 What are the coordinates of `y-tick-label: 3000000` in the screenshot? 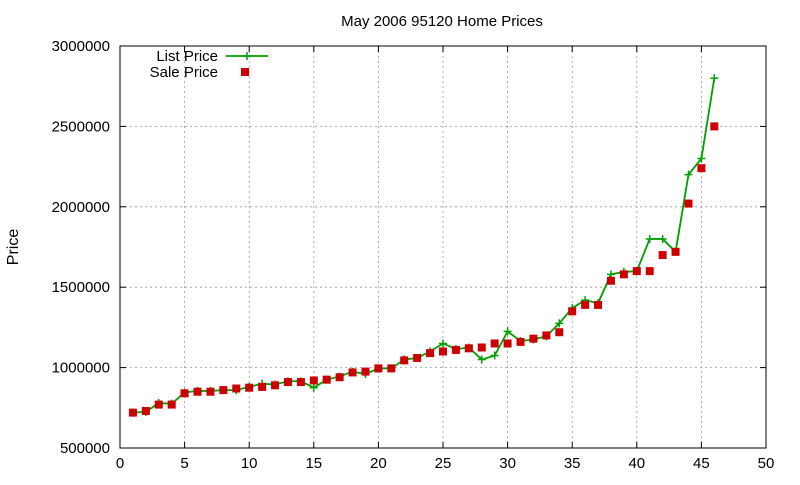 It's located at (81, 46).